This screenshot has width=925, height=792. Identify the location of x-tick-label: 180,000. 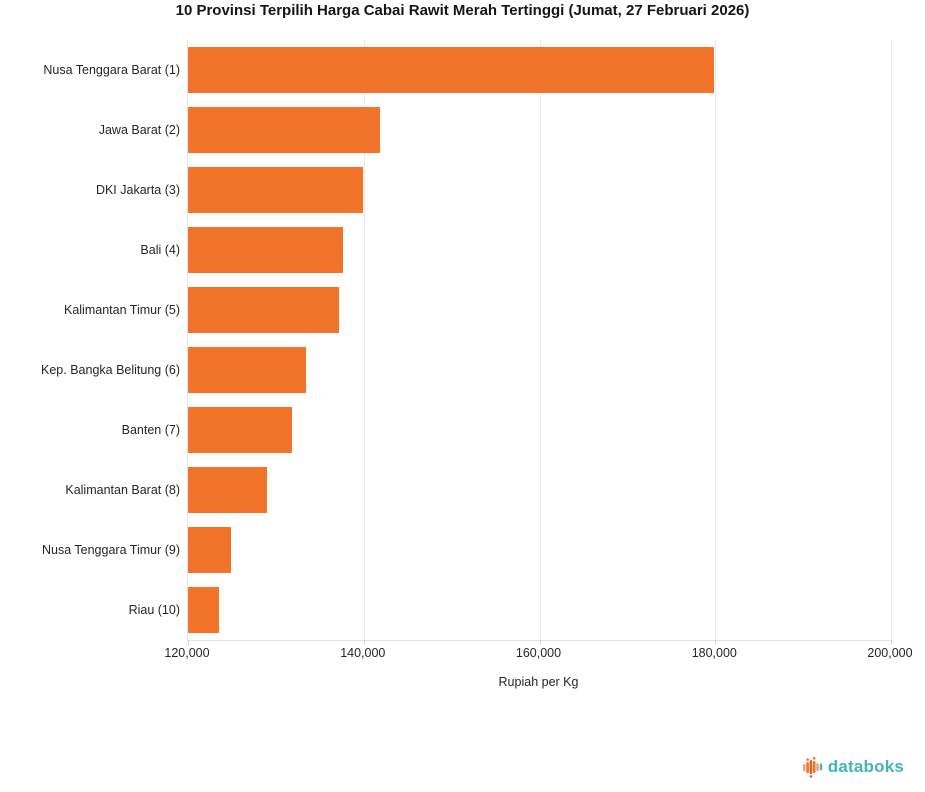
(714, 653).